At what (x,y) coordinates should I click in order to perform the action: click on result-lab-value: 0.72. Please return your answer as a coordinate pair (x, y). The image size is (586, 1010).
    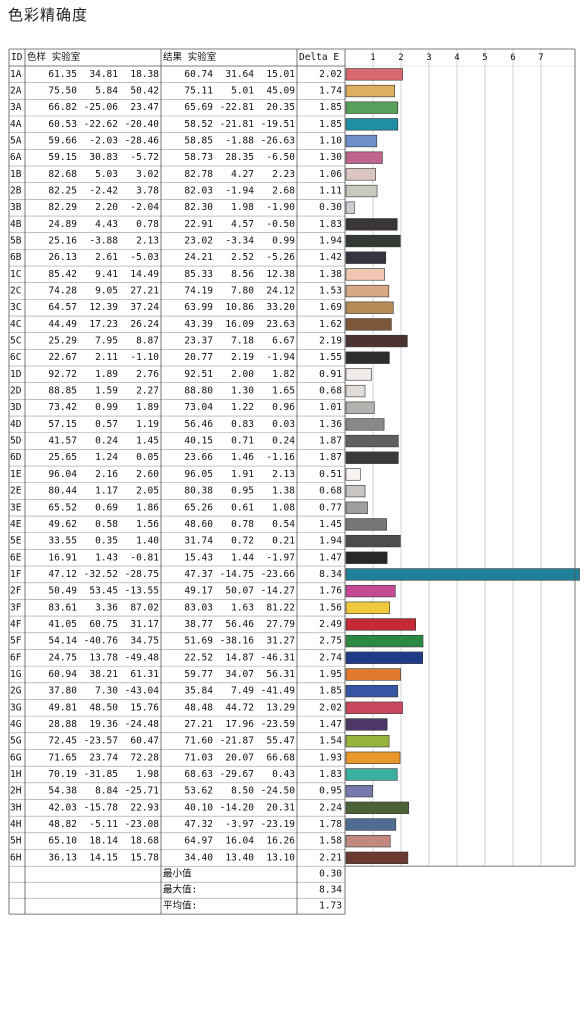
    Looking at the image, I should click on (242, 541).